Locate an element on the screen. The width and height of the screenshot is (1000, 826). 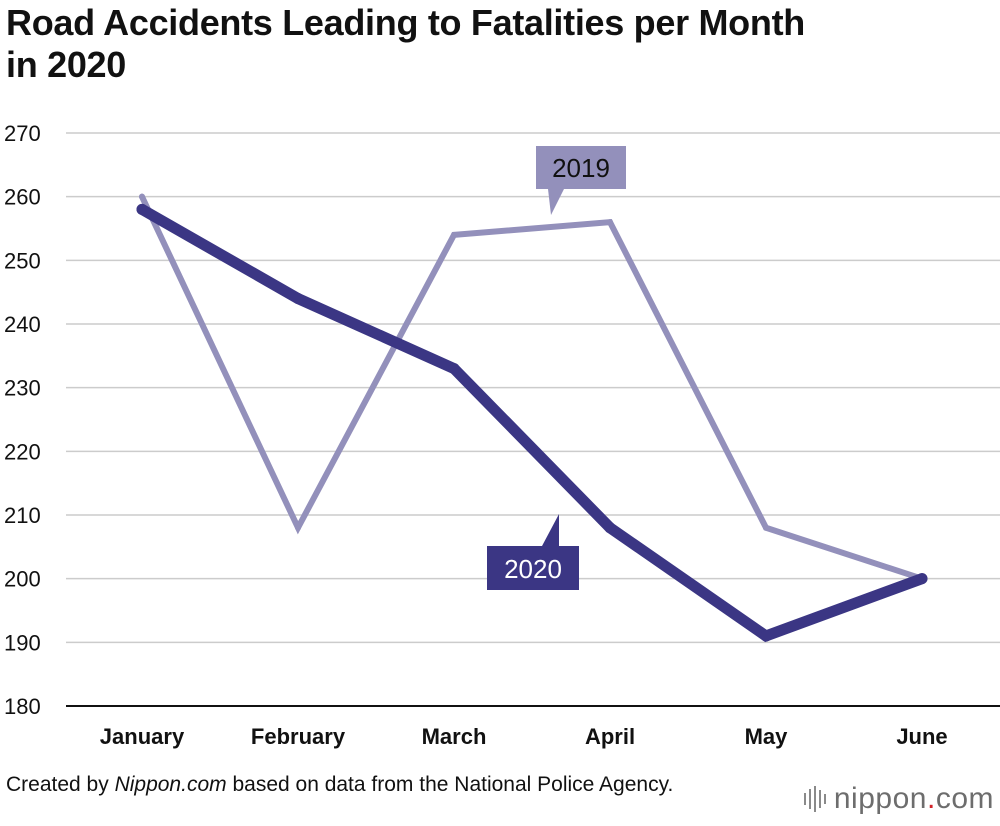
y-tick-label-180: 180 is located at coordinates (22, 706).